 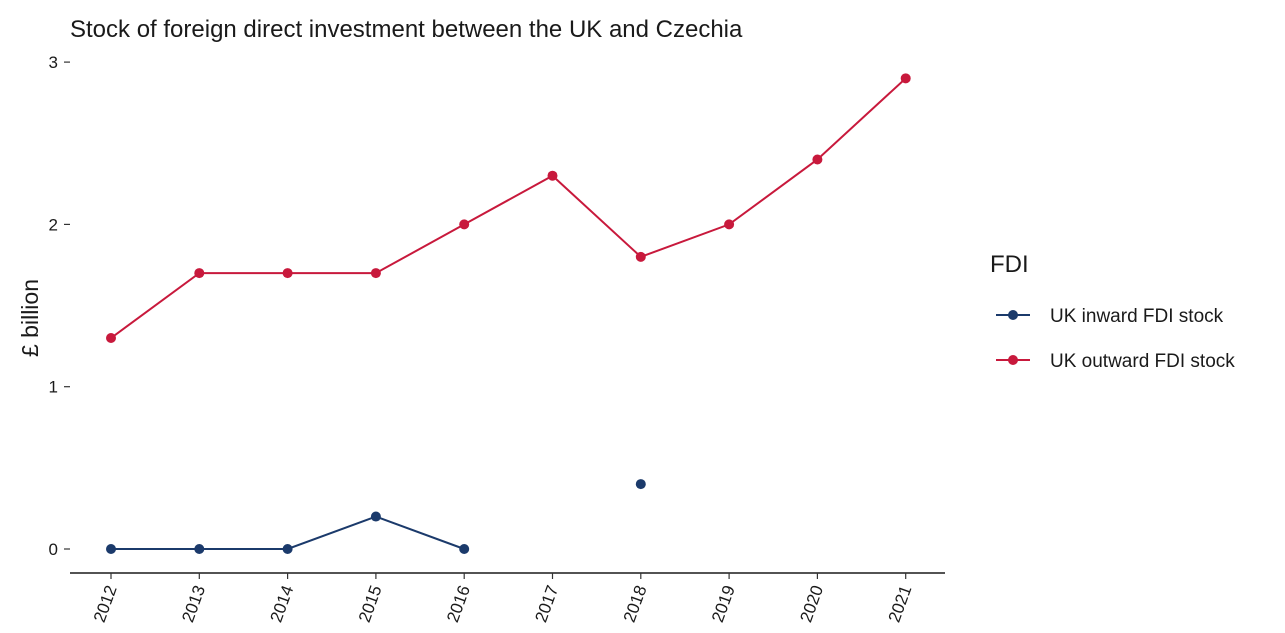 I want to click on x-tick-label: 2018, so click(x=635, y=604).